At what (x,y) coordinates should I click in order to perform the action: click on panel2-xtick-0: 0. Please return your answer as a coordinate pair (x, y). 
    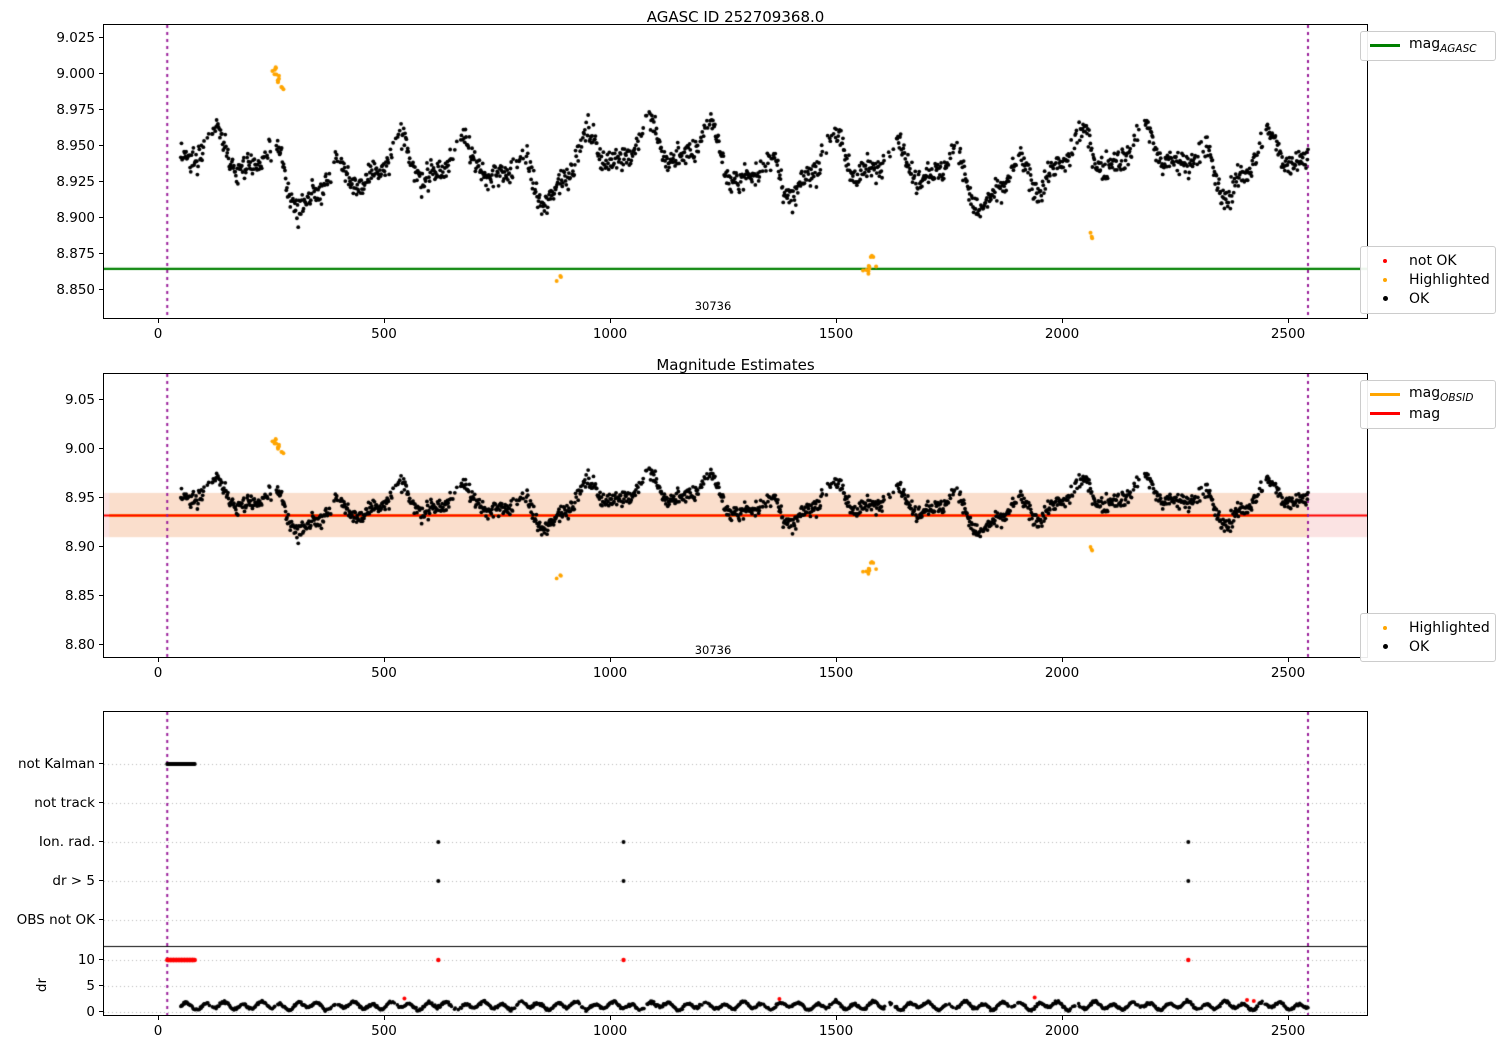
    Looking at the image, I should click on (158, 673).